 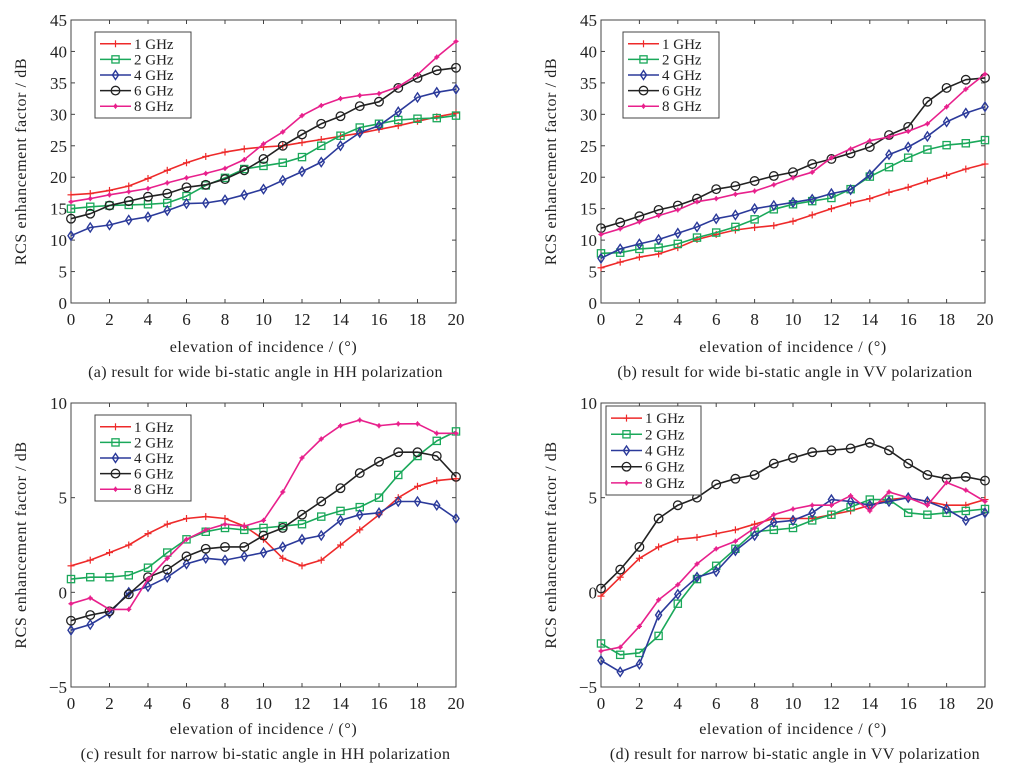 What do you see at coordinates (58, 403) in the screenshot?
I see `y-tick-label: 10` at bounding box center [58, 403].